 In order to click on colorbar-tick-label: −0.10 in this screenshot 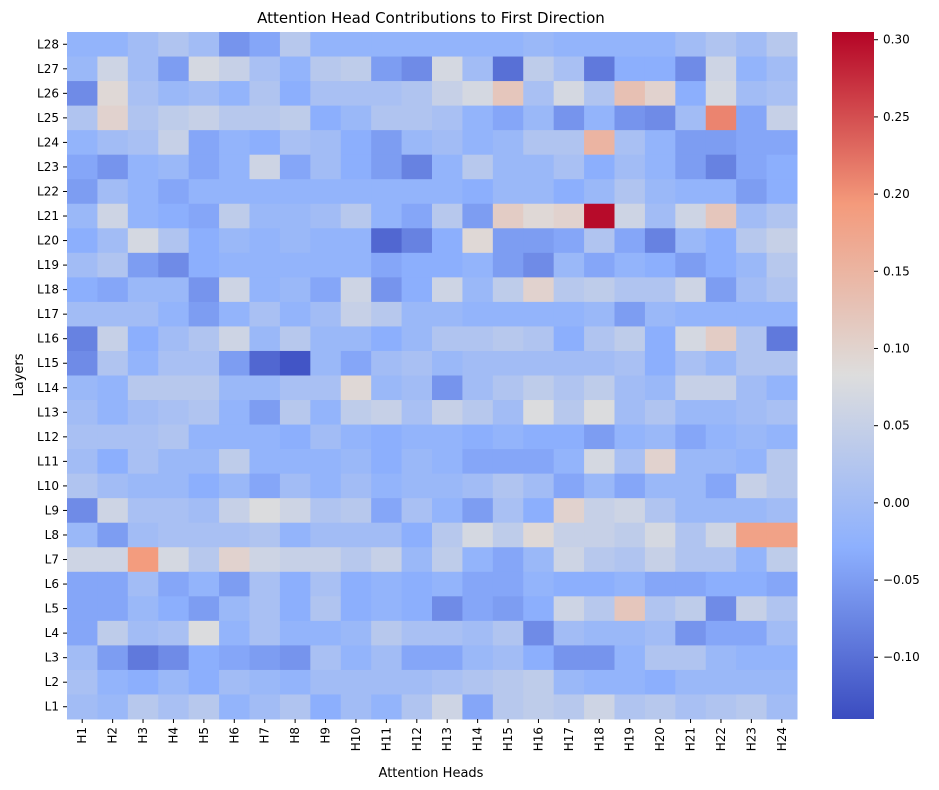, I will do `click(901, 657)`.